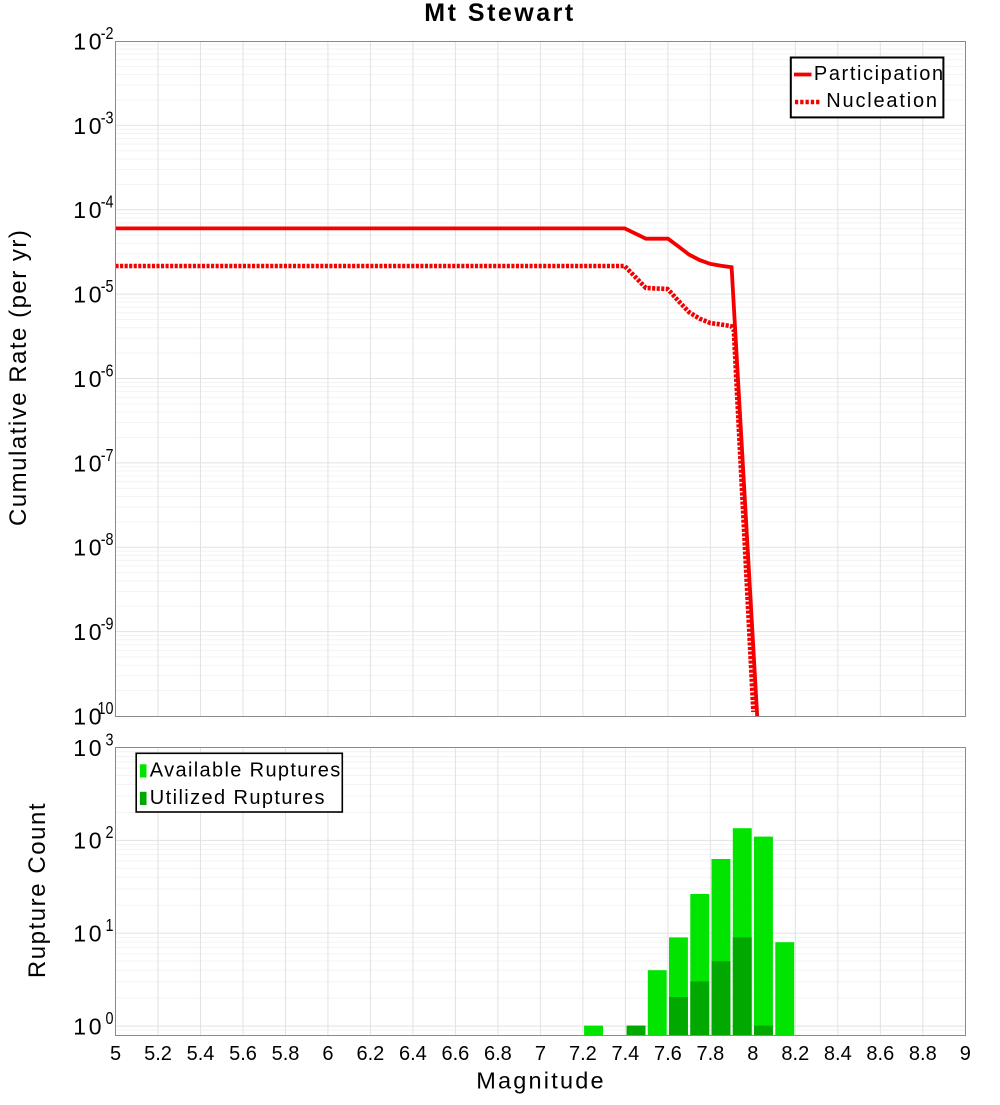 Image resolution: width=1000 pixels, height=1105 pixels. Describe the element at coordinates (238, 798) in the screenshot. I see `svg-text: Utilized Ruptures` at that location.